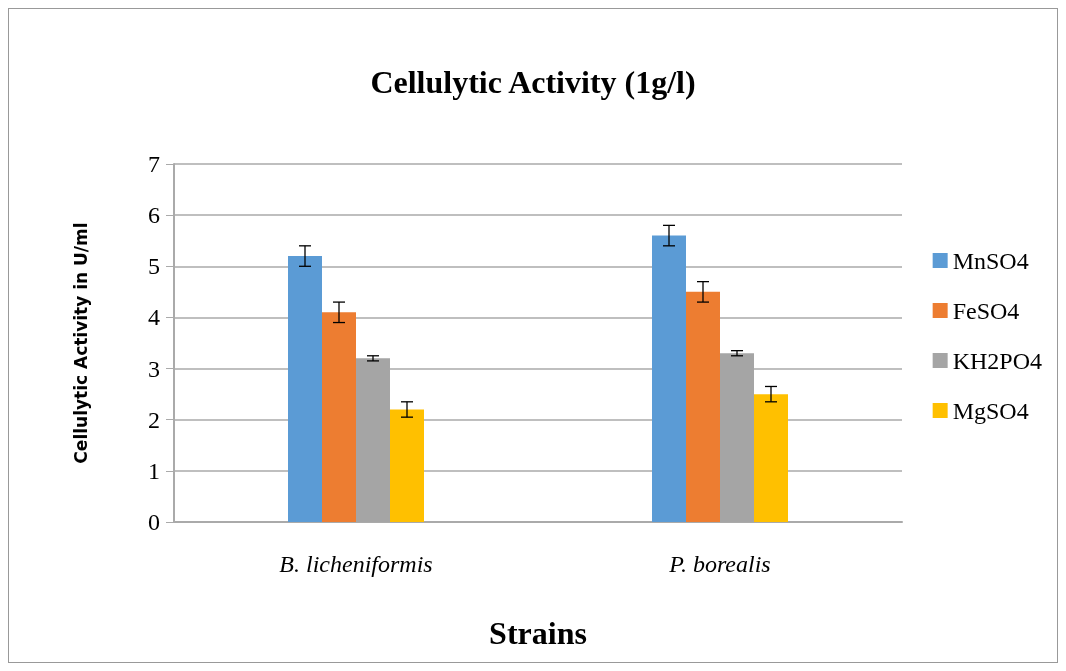  What do you see at coordinates (80, 343) in the screenshot?
I see `y-axis-title: Cellulytic Activity in U/ml` at bounding box center [80, 343].